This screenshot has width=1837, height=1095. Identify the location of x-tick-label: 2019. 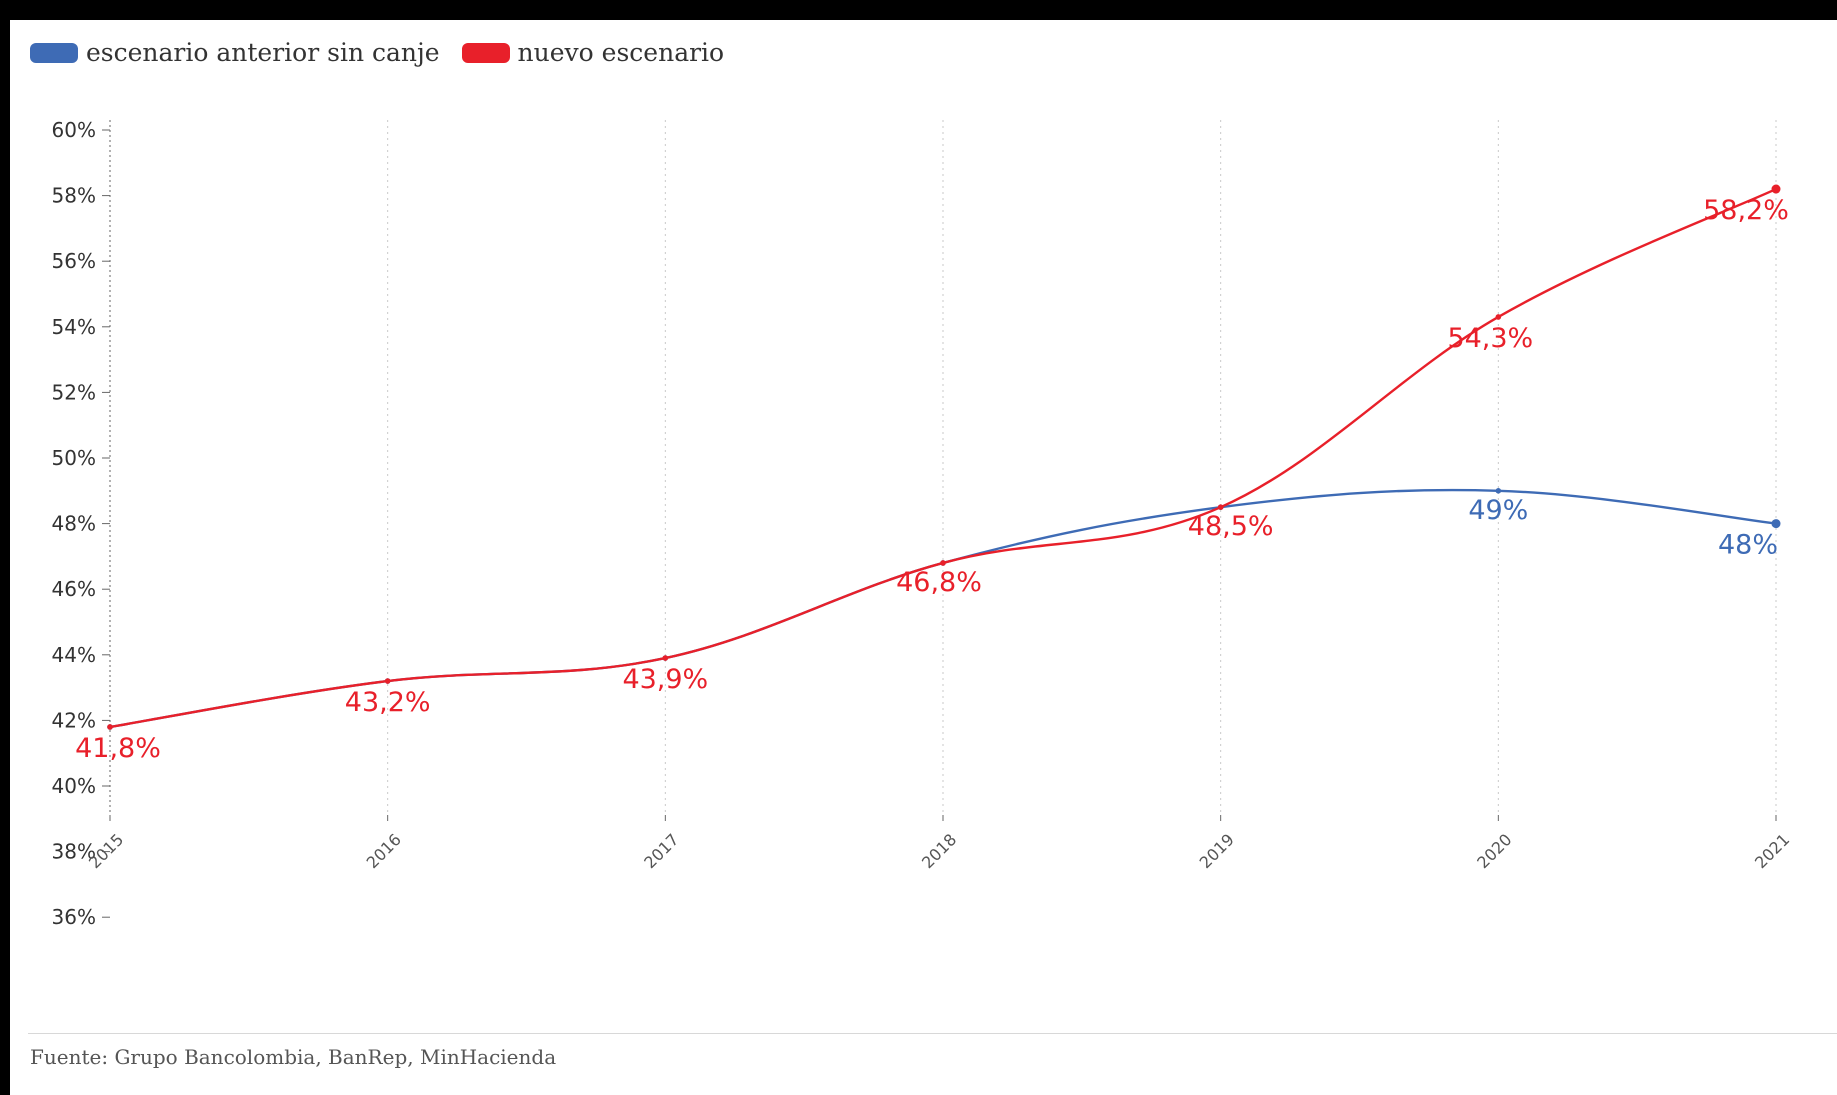
(1217, 851).